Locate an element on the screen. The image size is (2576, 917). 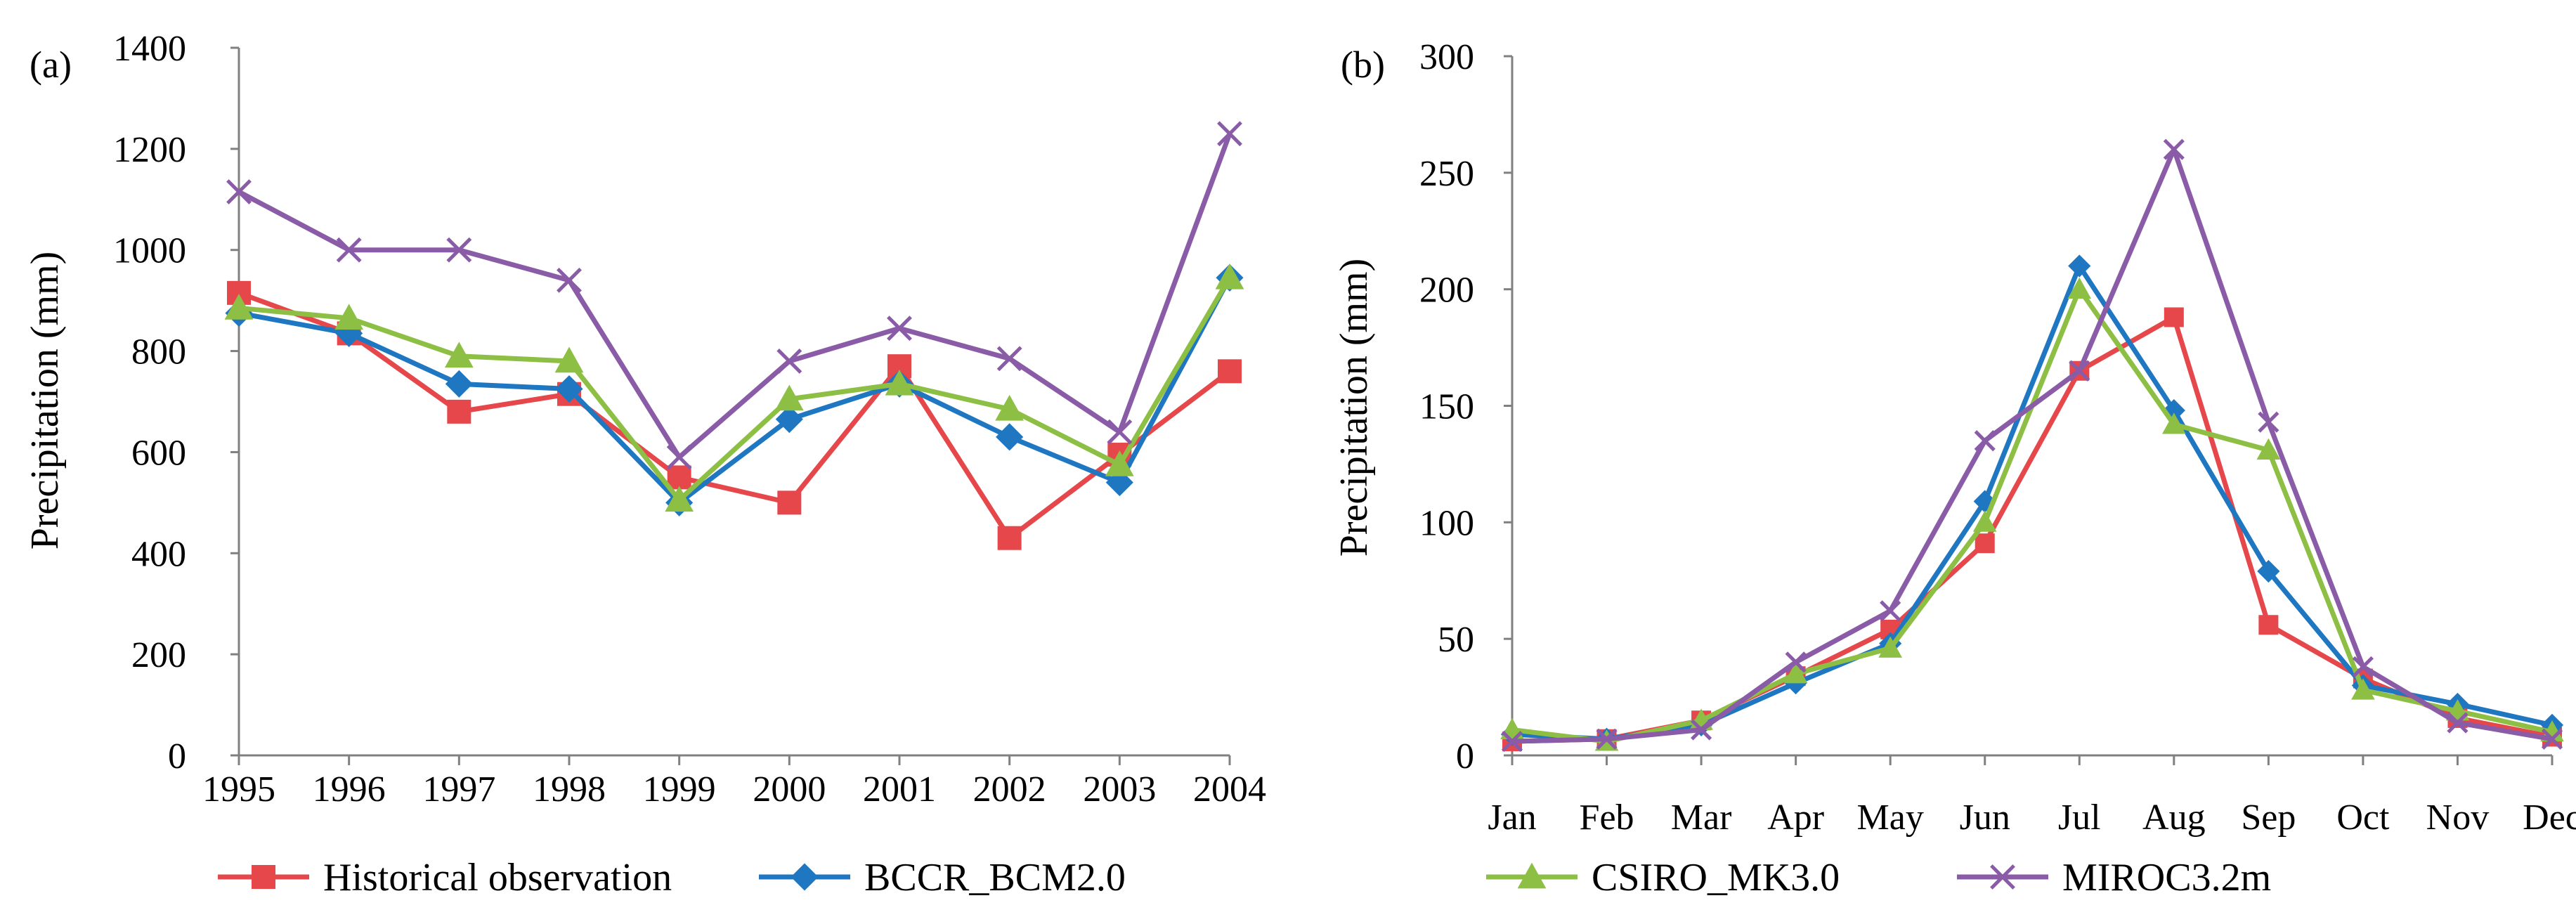
b-x-tick-label: Dec is located at coordinates (2549, 818).